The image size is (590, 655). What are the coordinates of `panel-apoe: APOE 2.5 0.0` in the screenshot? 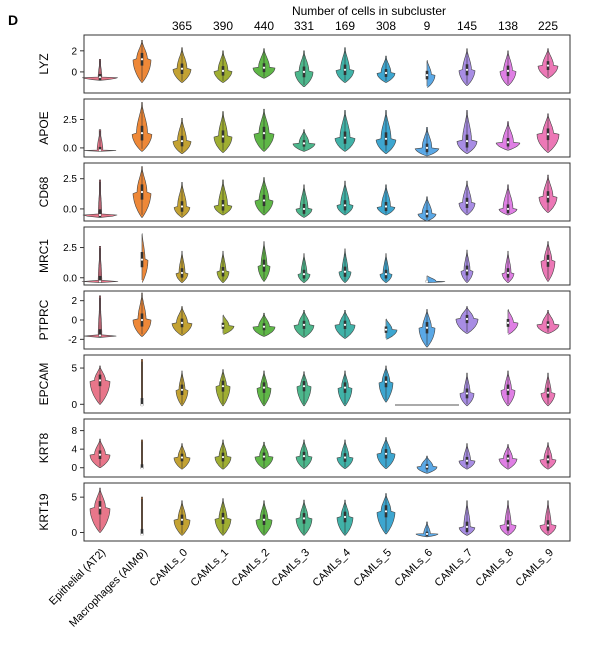 It's located at (304, 128).